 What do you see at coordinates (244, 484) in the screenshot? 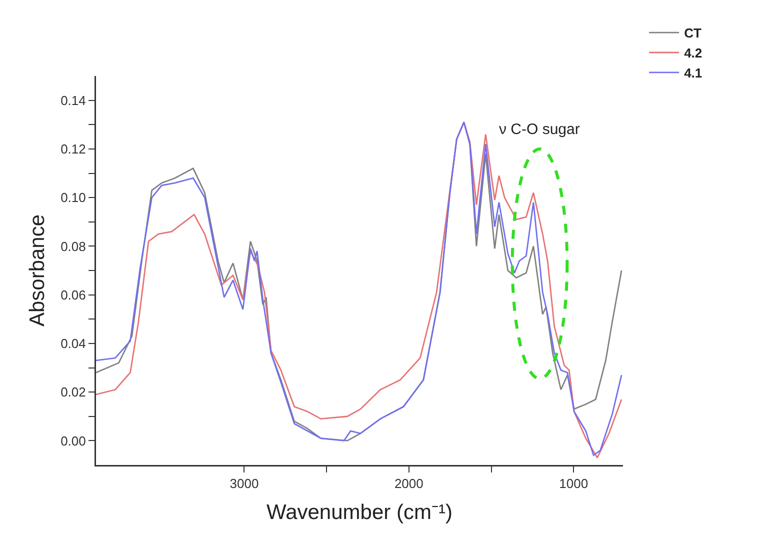
I see `x-tick-label: 3000` at bounding box center [244, 484].